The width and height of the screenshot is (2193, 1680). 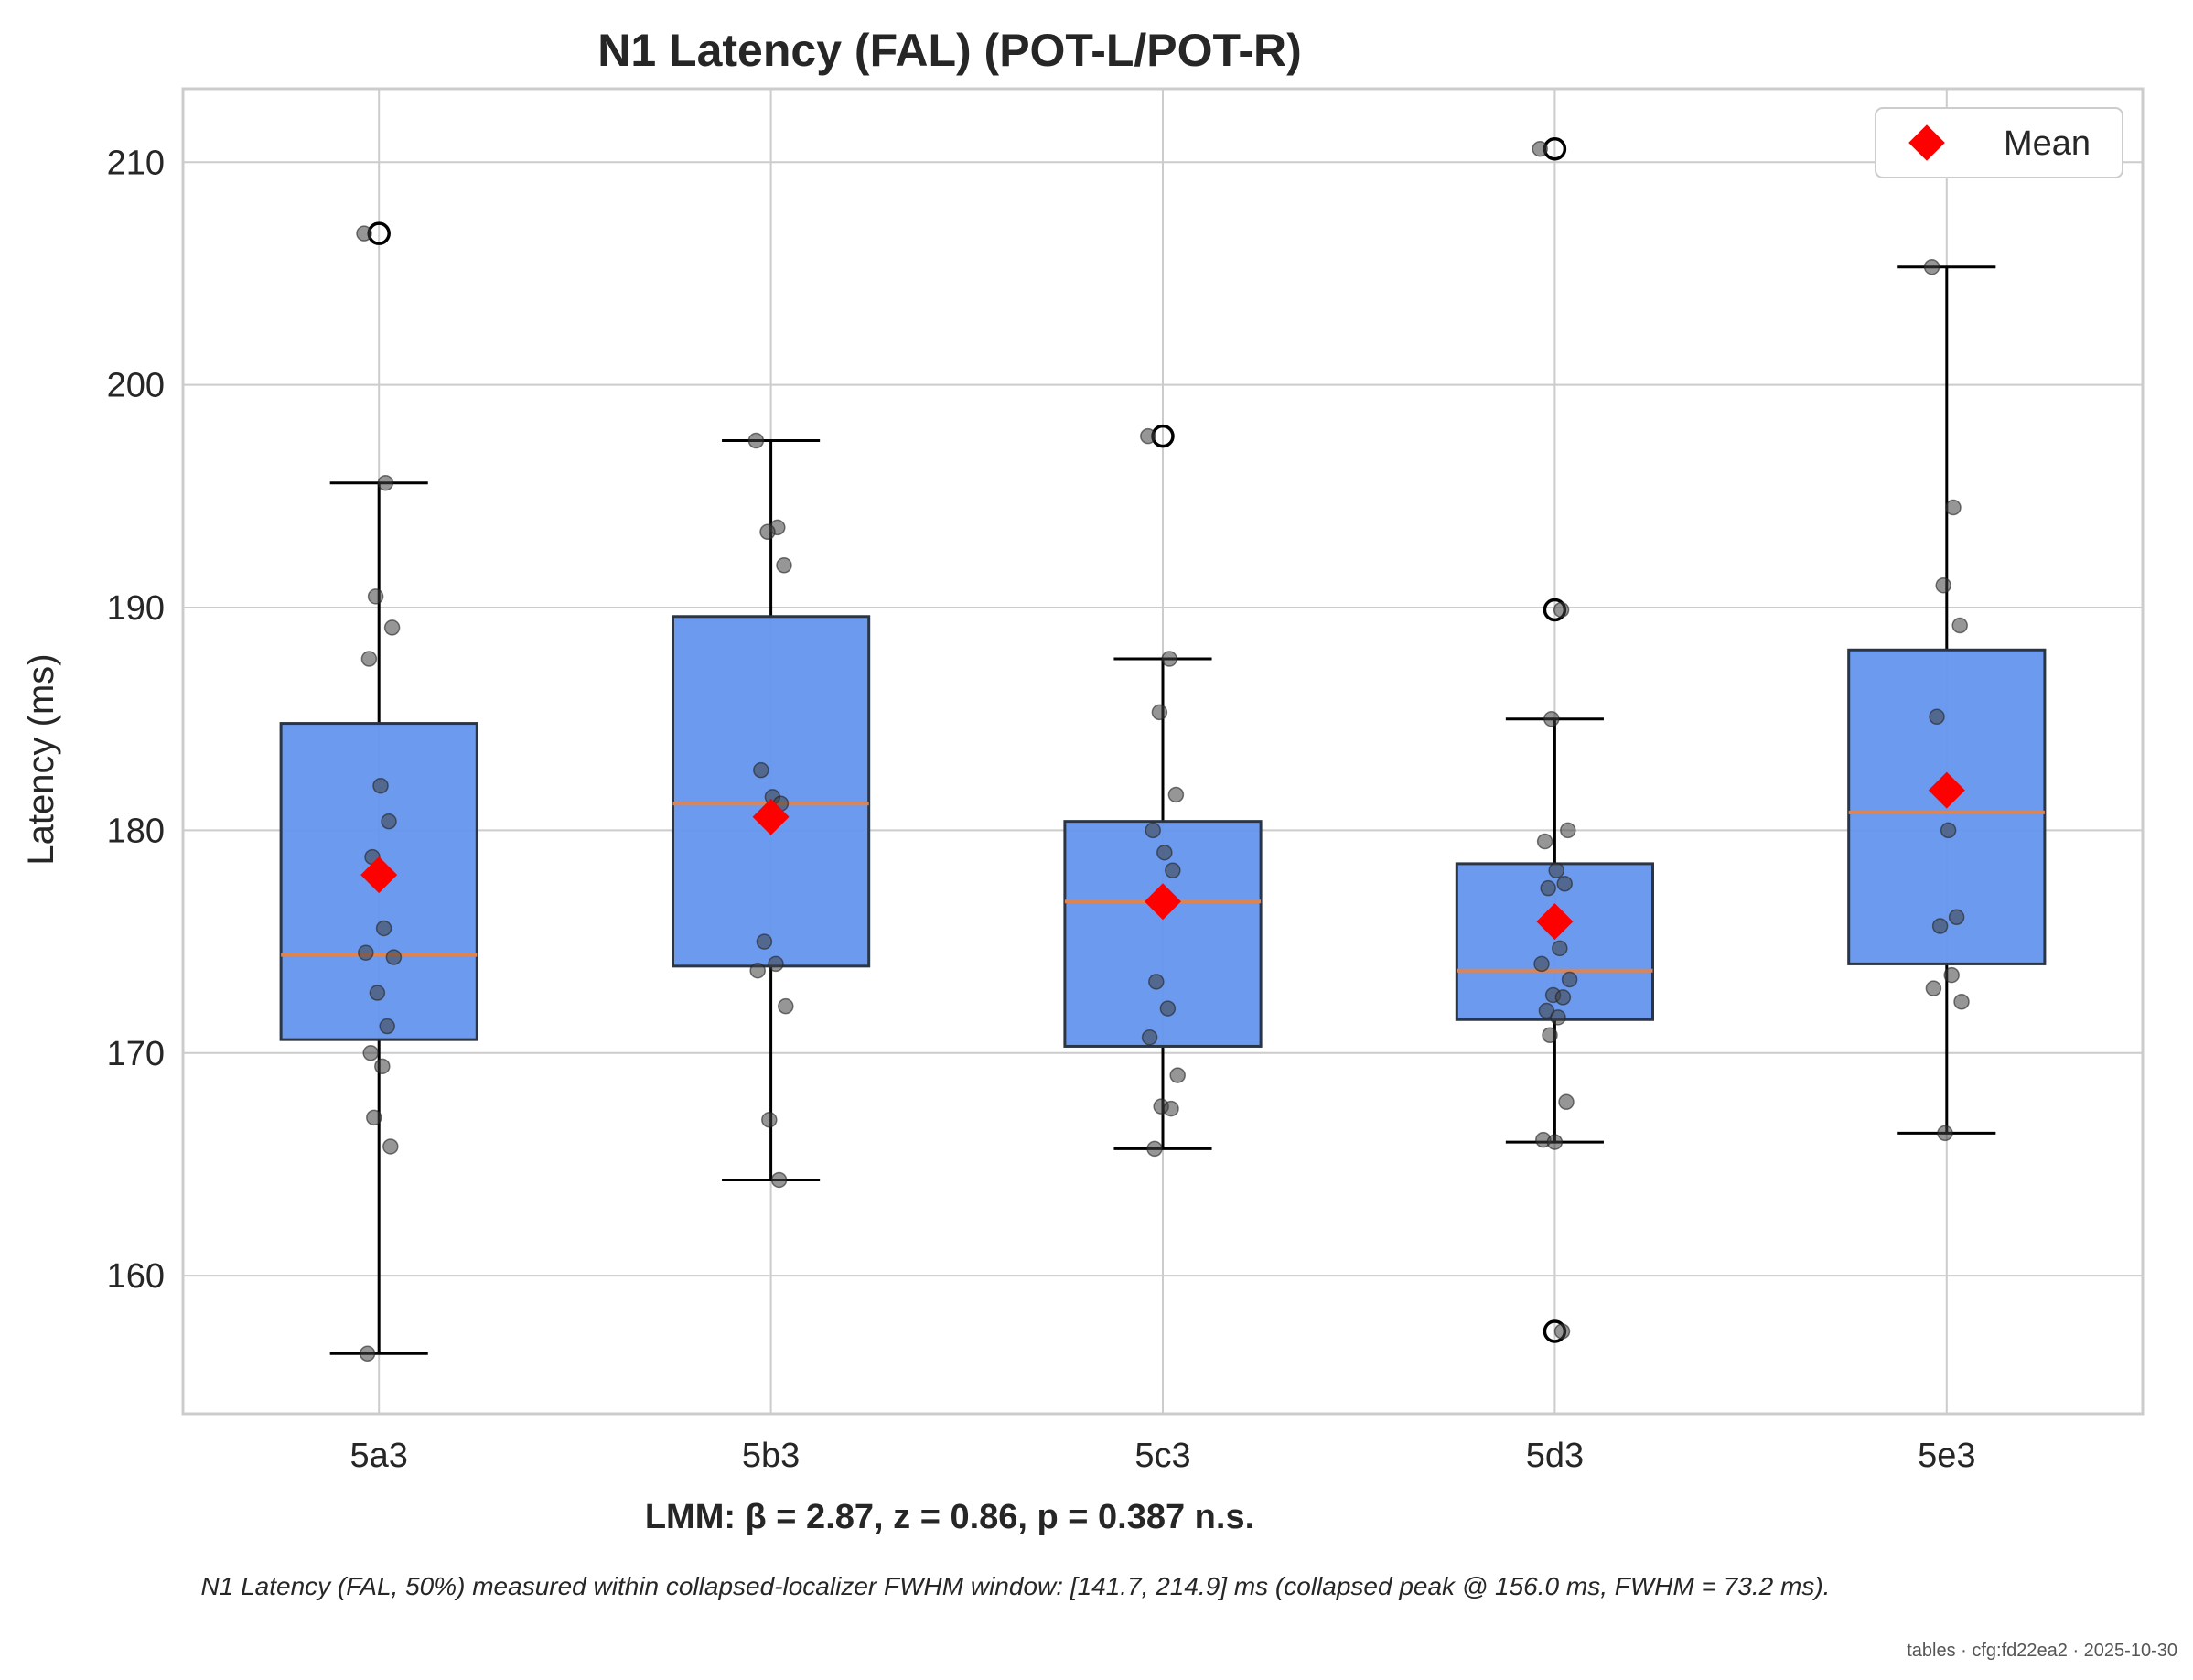 I want to click on footer-stamp: tables · cfg:fd22ea2 · 2025-10-30, so click(x=2042, y=1651).